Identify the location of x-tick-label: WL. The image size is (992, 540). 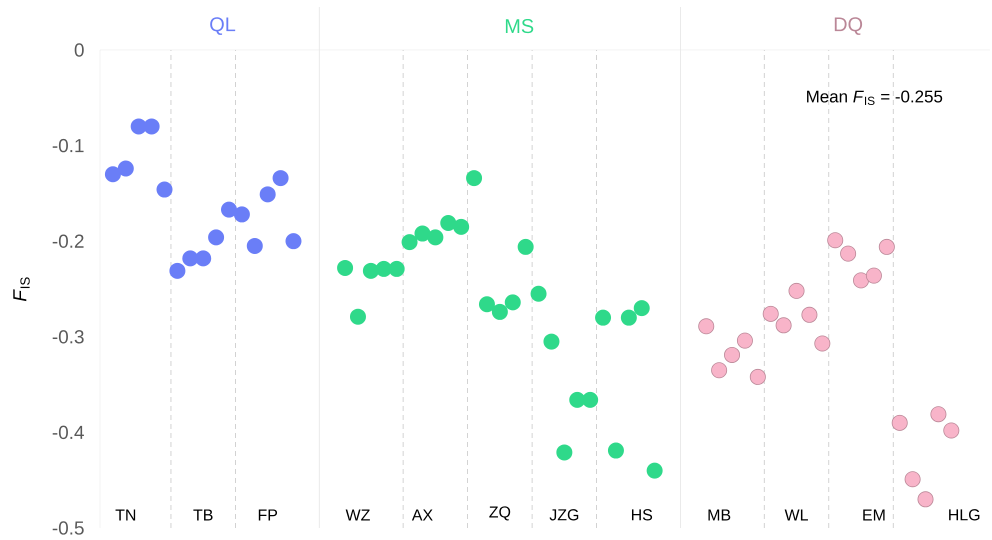
(796, 514).